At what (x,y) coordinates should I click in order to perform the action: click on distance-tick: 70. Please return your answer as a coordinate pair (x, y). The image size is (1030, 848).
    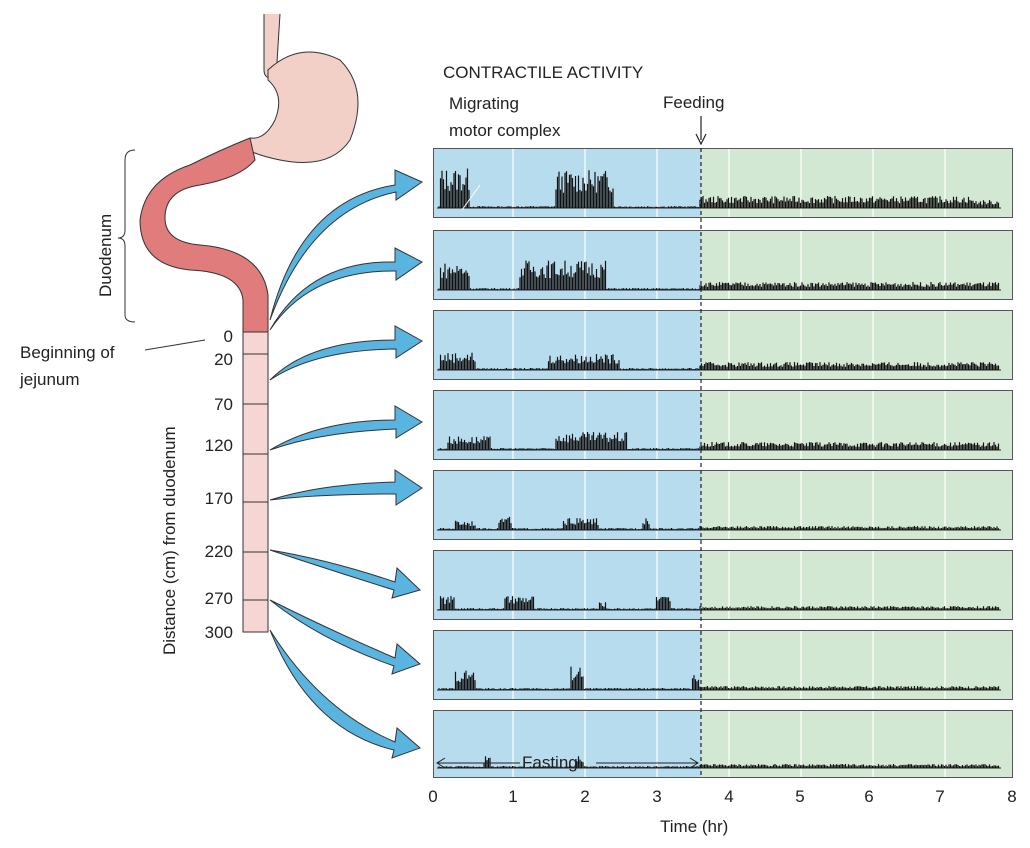
    Looking at the image, I should click on (223, 404).